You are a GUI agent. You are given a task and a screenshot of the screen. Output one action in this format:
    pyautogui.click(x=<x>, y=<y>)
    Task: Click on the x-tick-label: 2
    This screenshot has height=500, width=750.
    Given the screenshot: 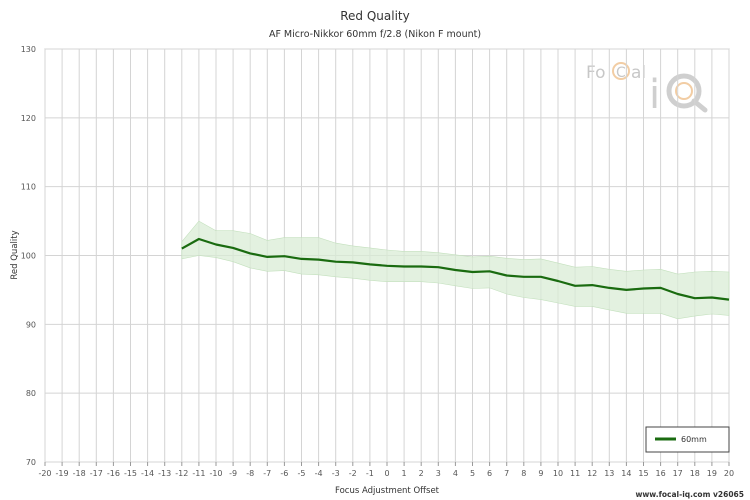 What is the action you would take?
    pyautogui.click(x=421, y=473)
    